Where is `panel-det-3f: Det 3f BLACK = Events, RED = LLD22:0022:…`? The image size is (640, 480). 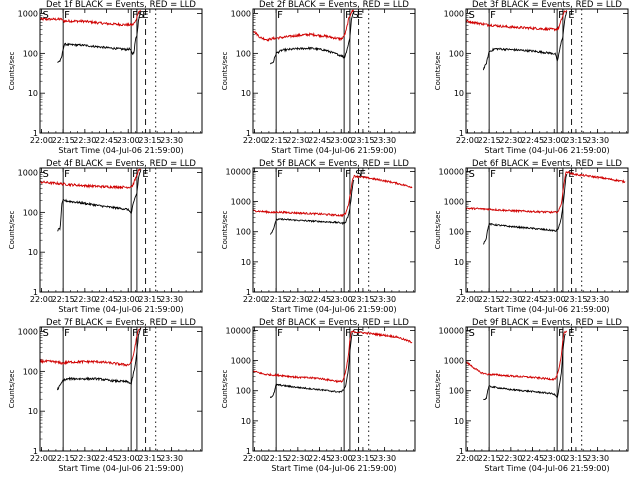
panel-det-3f: Det 3f BLACK = Events, RED = LLD22:0022:… is located at coordinates (531, 77).